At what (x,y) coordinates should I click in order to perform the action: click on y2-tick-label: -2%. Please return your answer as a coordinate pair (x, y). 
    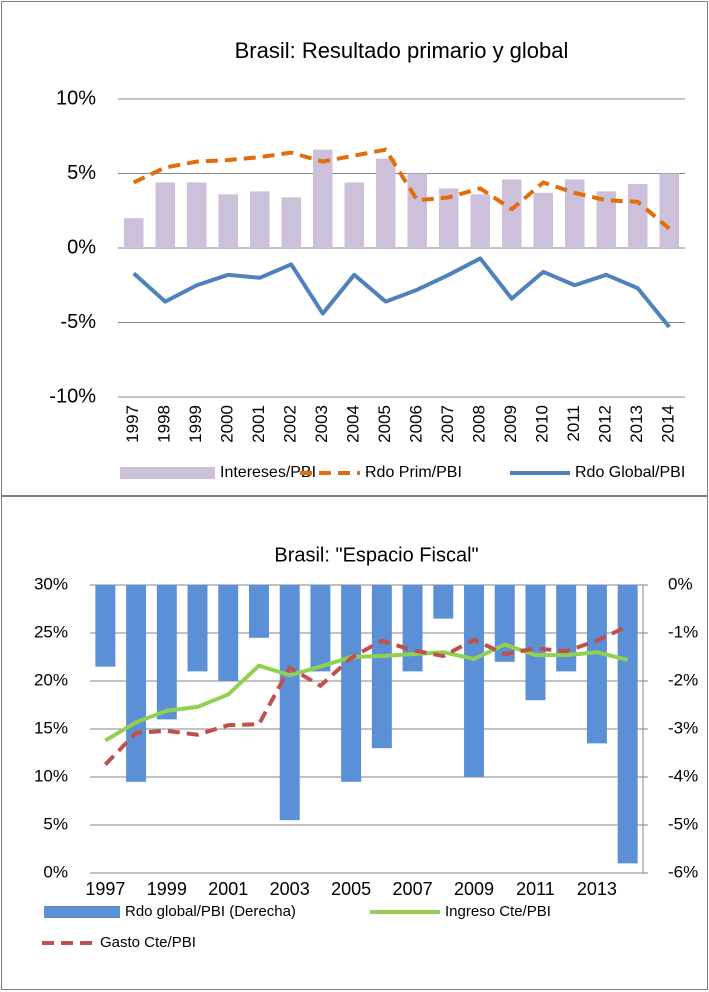
    Looking at the image, I should click on (683, 679).